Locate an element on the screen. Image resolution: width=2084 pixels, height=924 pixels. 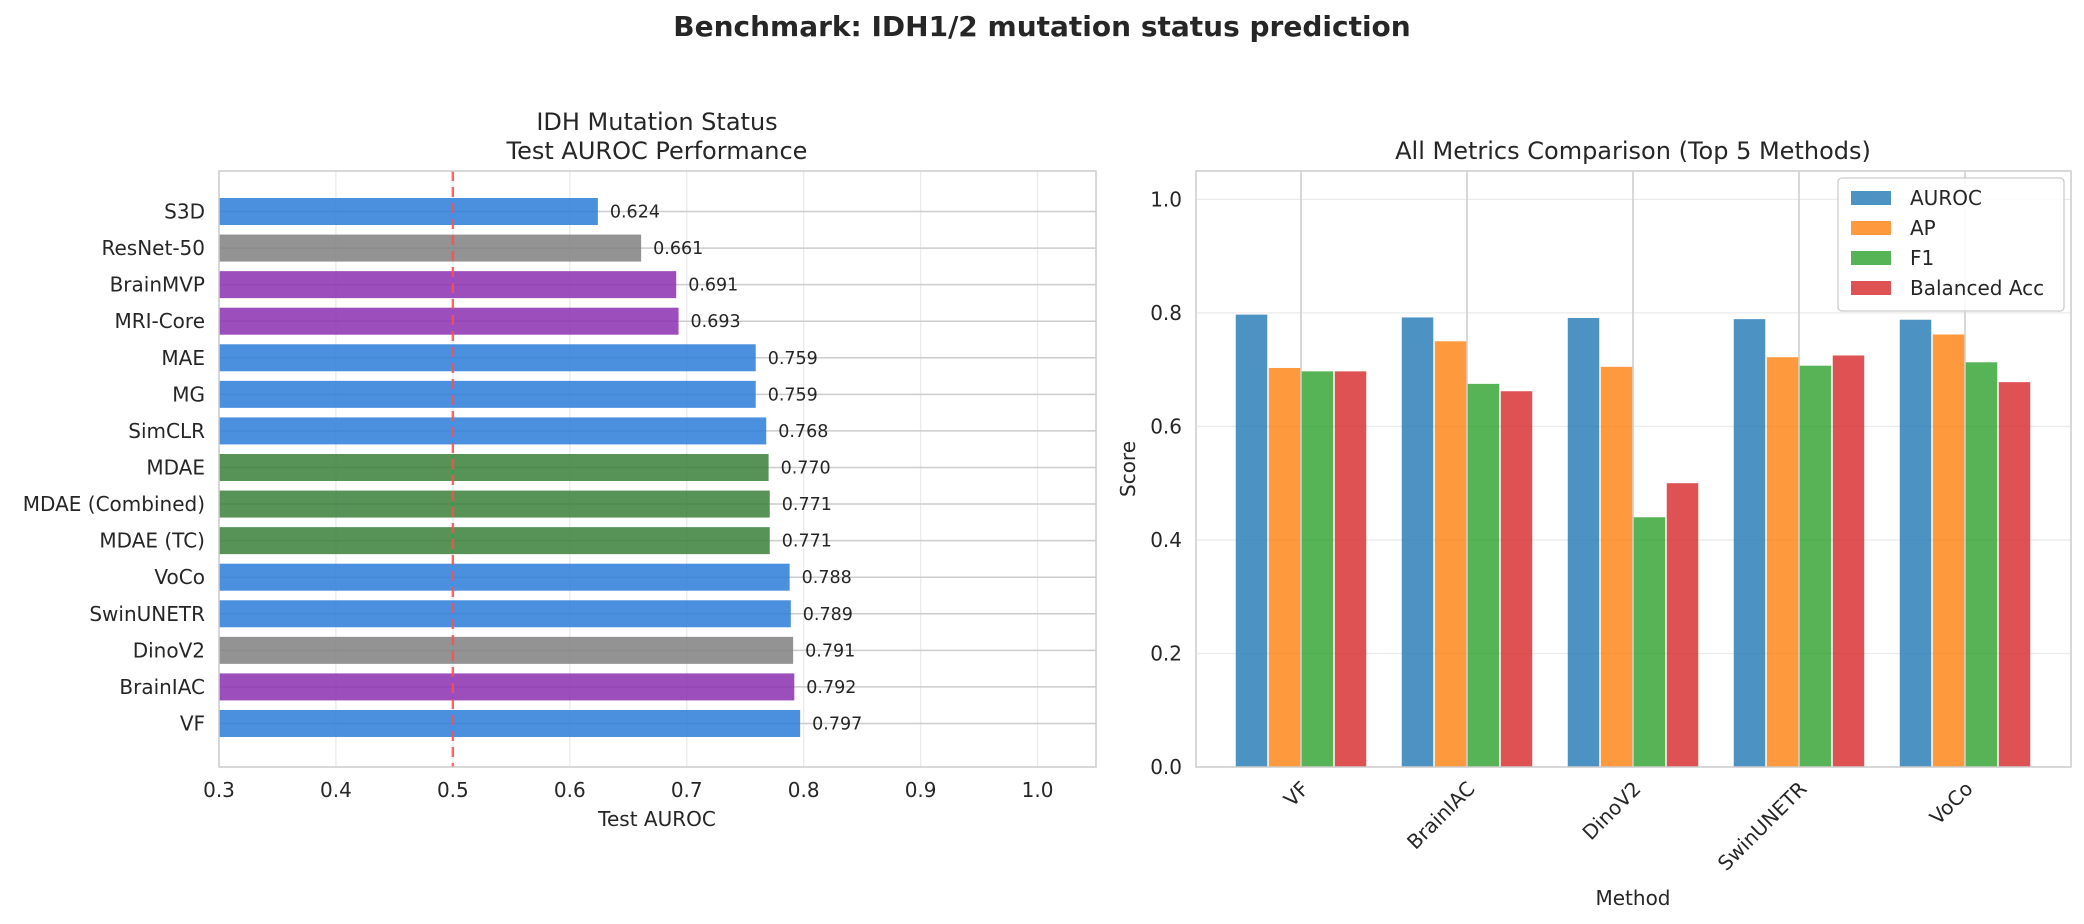
right-y-ticks: 0.0 0.2 0.4 0.6 0.8 1.0 is located at coordinates (1166, 483).